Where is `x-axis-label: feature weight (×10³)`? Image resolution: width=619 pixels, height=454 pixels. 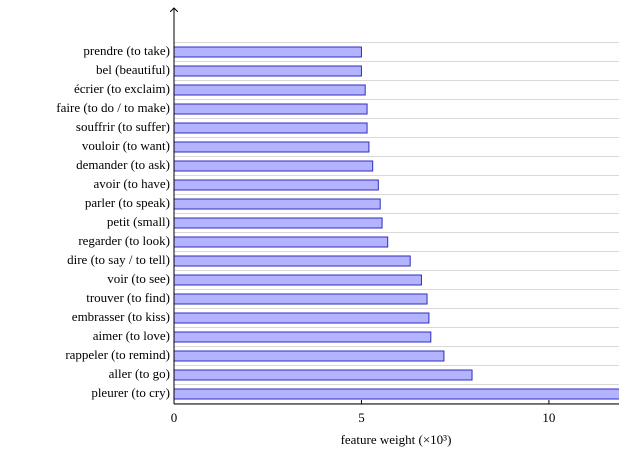 x-axis-label: feature weight (×10³) is located at coordinates (396, 439).